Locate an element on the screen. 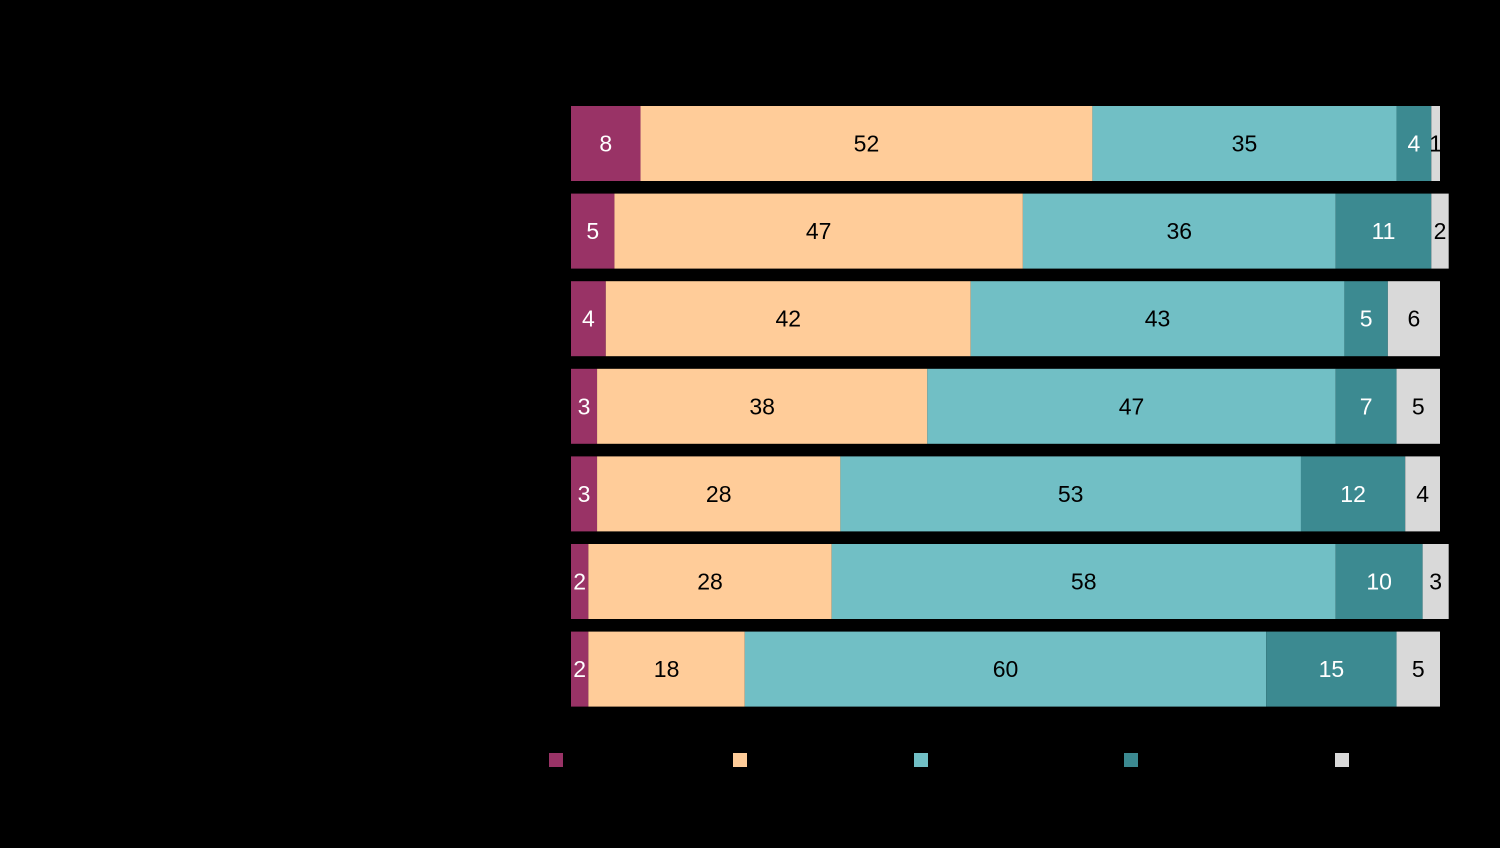  bar-row: 4 42 43 5 6 is located at coordinates (1005, 319).